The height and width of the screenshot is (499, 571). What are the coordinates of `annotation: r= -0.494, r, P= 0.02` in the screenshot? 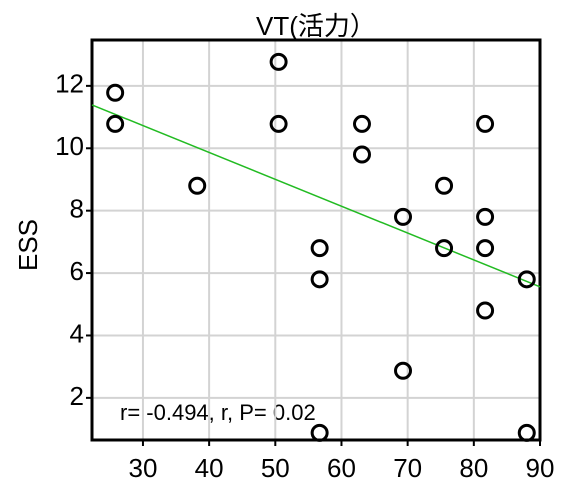 It's located at (218, 412).